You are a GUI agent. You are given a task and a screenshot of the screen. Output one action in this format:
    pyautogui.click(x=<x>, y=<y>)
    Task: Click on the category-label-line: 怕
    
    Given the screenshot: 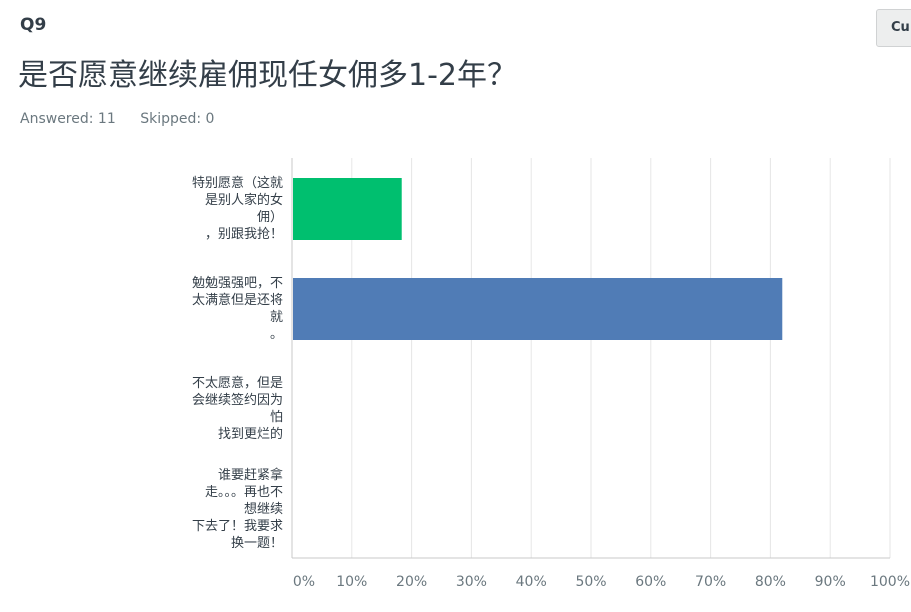 What is the action you would take?
    pyautogui.click(x=276, y=417)
    